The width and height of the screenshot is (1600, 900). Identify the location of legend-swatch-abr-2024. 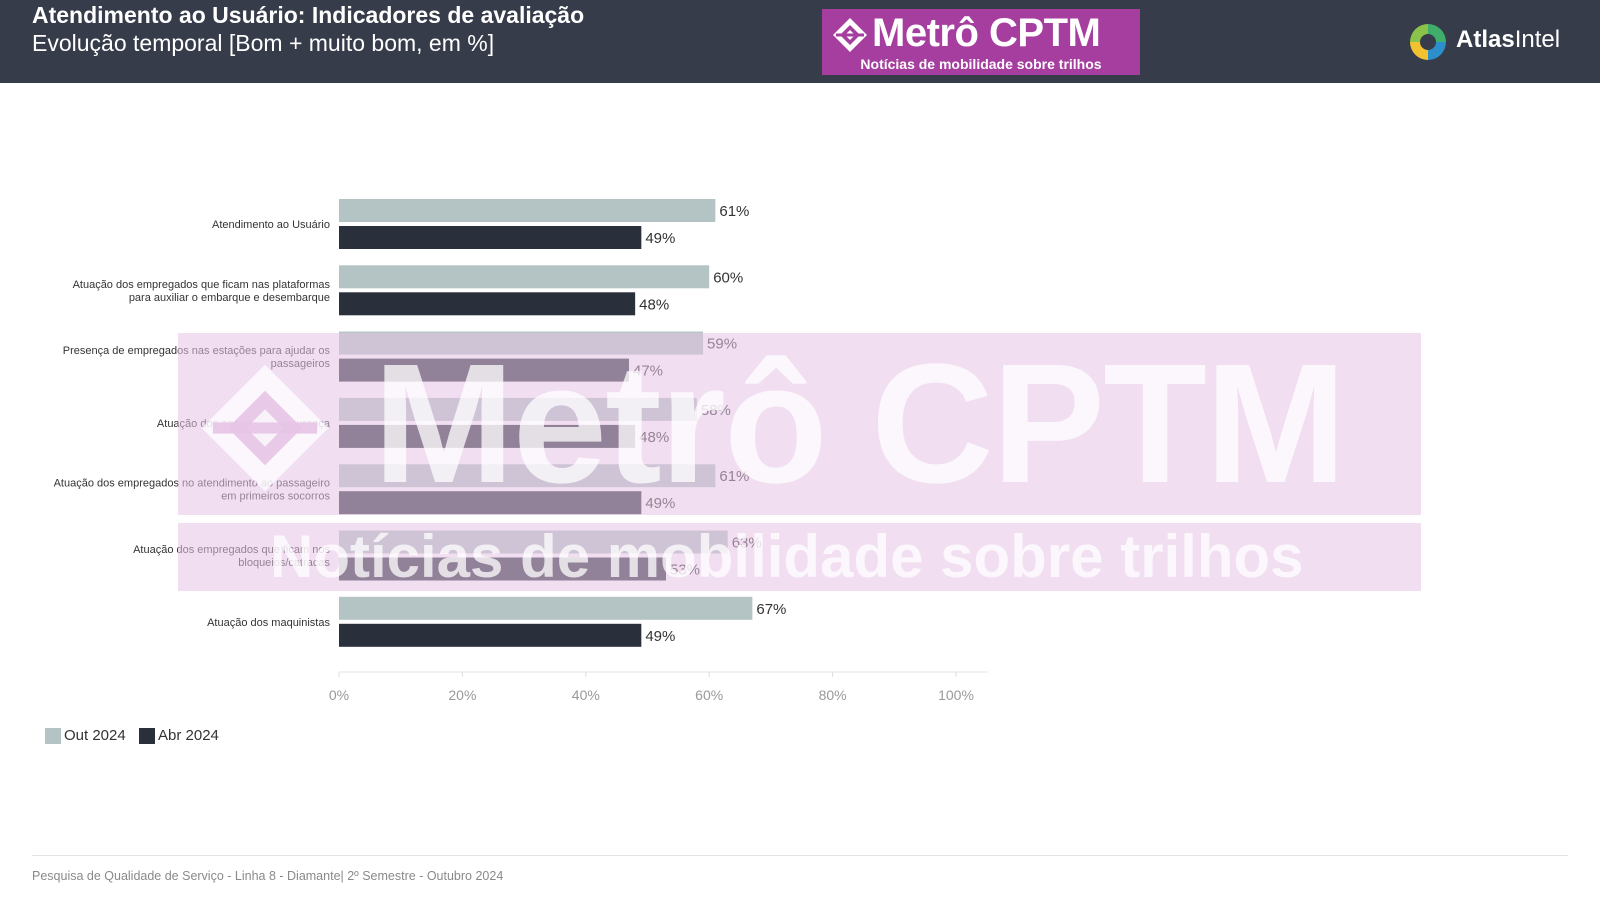
(147, 736).